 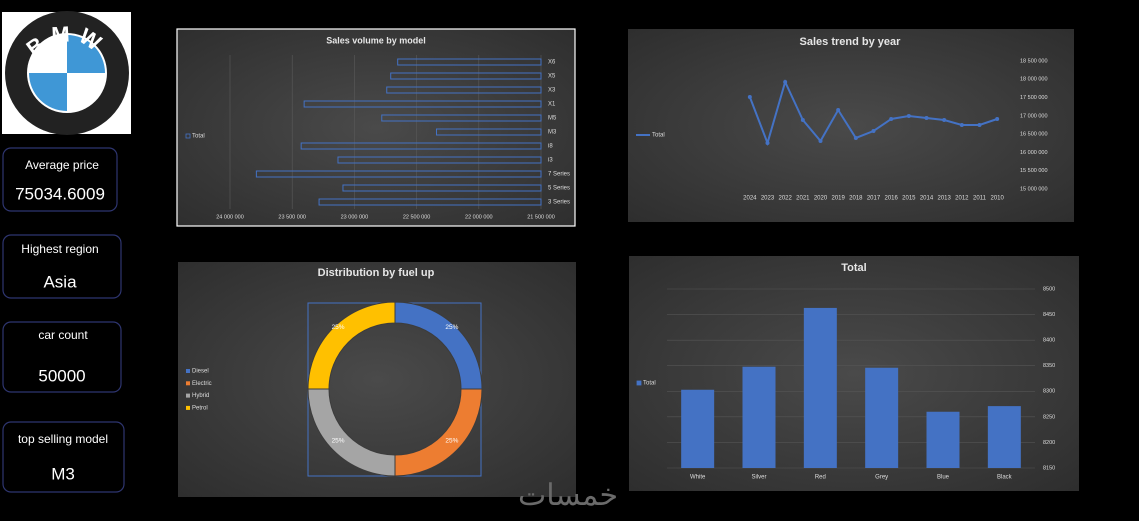 I want to click on x-tick-label: Grey, so click(x=881, y=478).